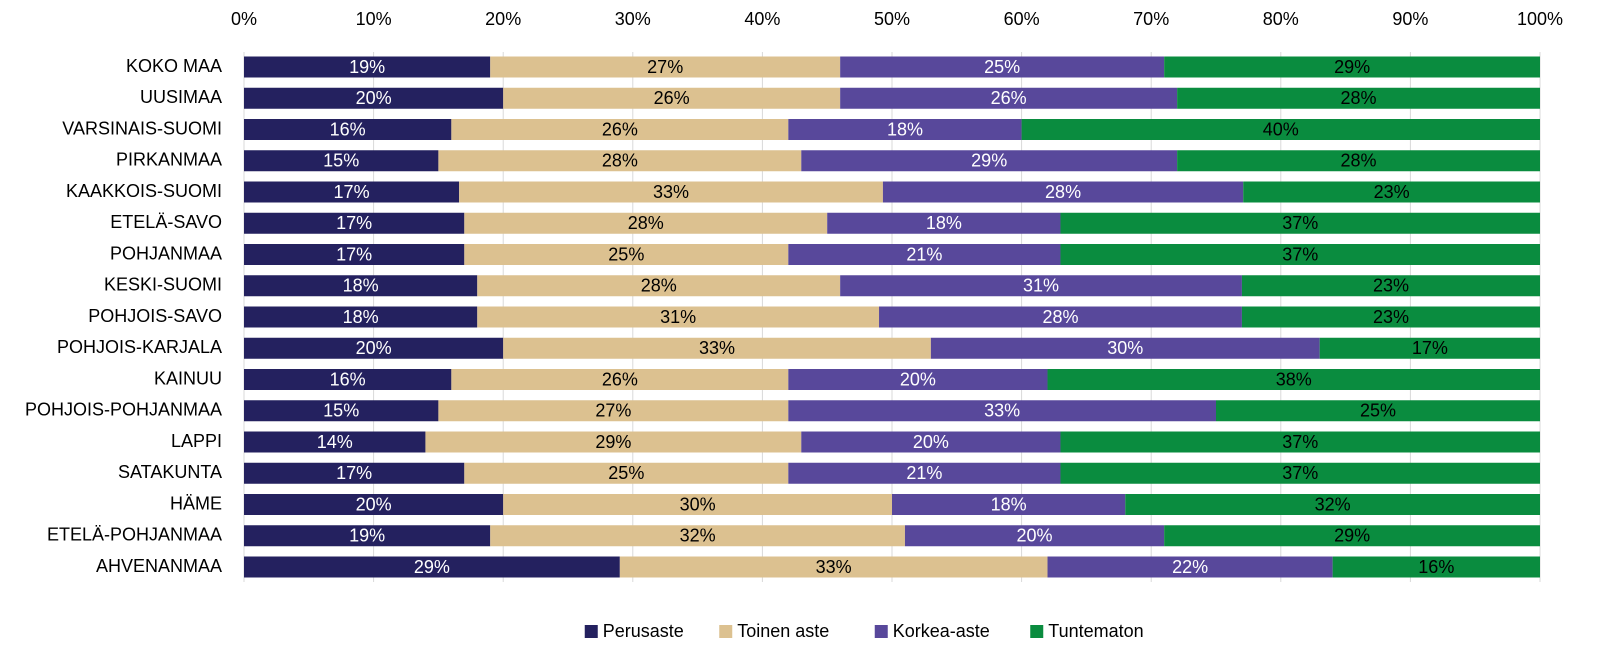  Describe the element at coordinates (142, 128) in the screenshot. I see `y-tick-label: VARSINAIS-SUOMI` at that location.